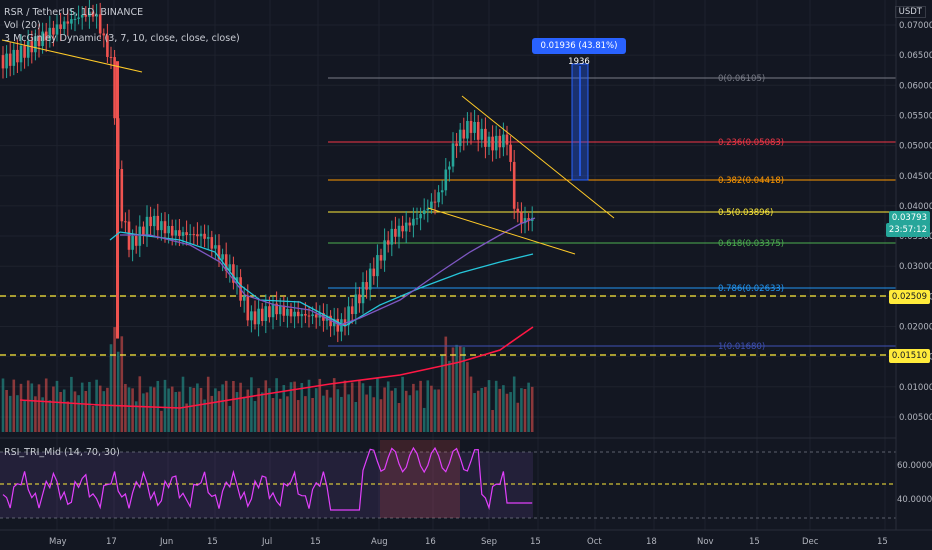  Describe the element at coordinates (72, 56) in the screenshot. I see `trendline-may` at that location.